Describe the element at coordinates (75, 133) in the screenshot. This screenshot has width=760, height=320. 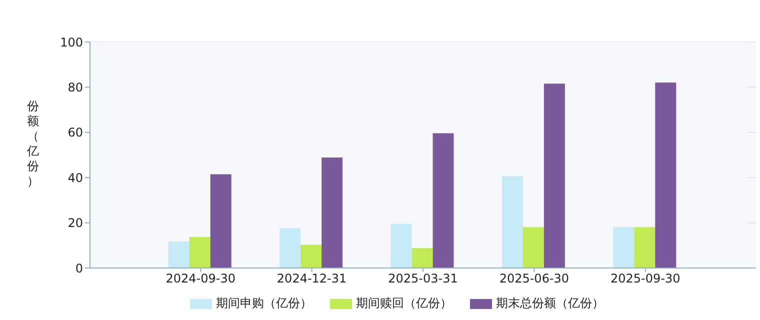
I see `y-tick-label: 60` at that location.